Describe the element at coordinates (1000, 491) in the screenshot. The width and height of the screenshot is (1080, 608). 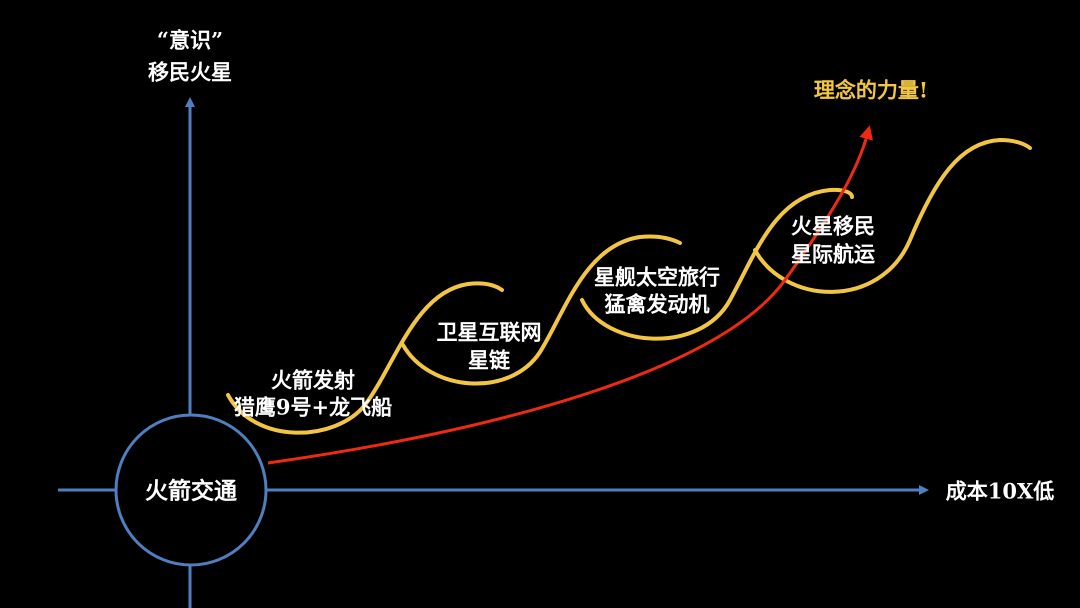
I see `x-axis-label: 成本10X低` at that location.